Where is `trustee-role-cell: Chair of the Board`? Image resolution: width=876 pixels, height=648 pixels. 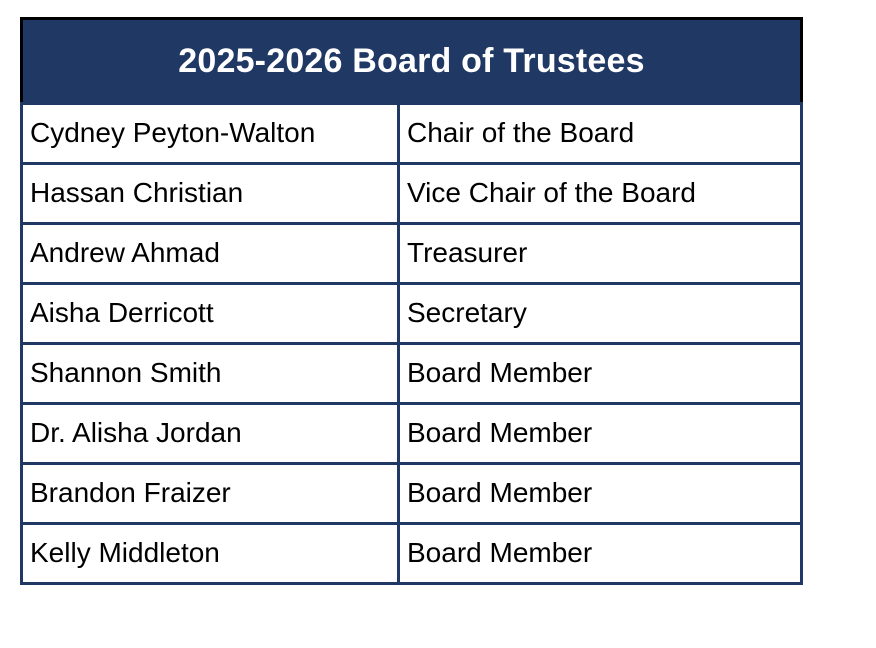
trustee-role-cell: Chair of the Board is located at coordinates (600, 133).